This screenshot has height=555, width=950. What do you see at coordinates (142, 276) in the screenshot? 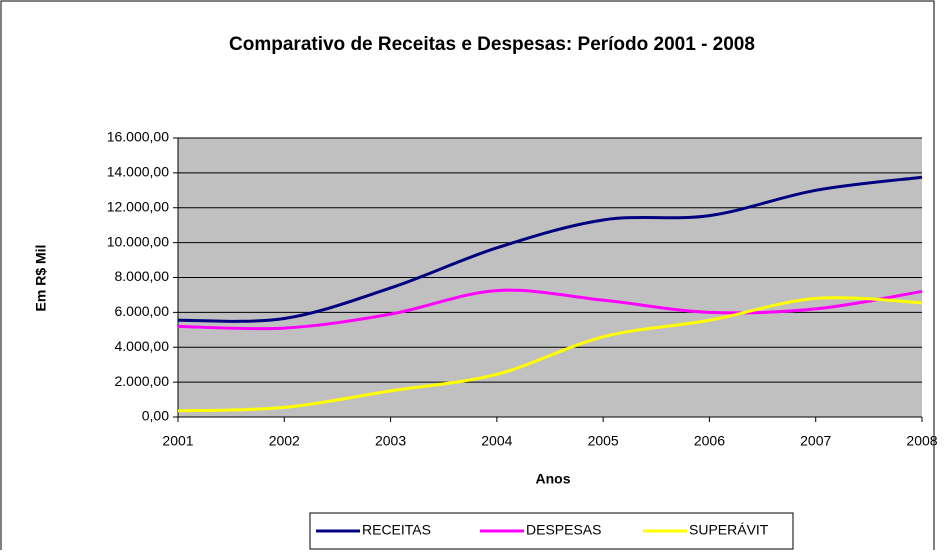
I see `y-tick-label: 8.000,00` at bounding box center [142, 276].